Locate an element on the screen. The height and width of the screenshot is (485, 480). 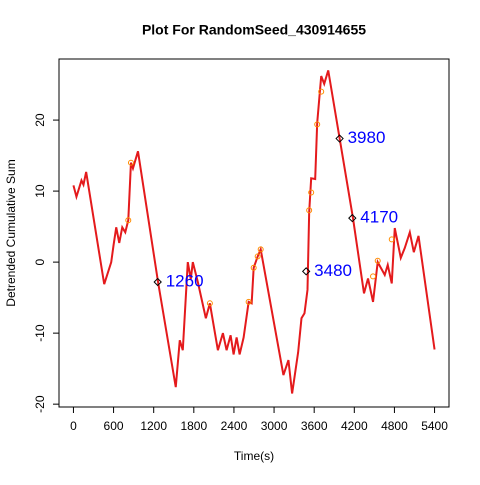
chart-title: Plot For RandomSeed_430914655 is located at coordinates (254, 30).